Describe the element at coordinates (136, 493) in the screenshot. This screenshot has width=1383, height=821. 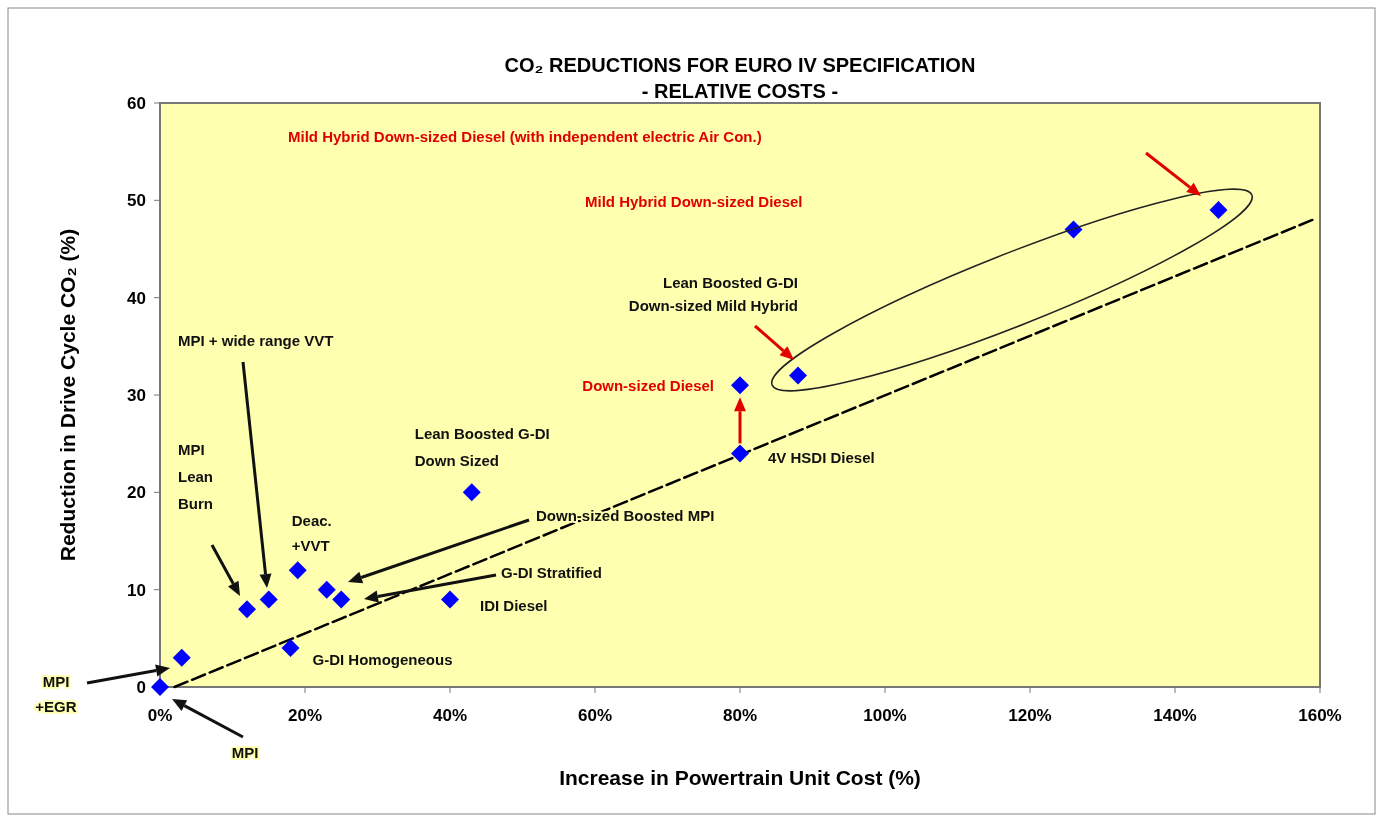
I see `y-tick-label: 20` at that location.